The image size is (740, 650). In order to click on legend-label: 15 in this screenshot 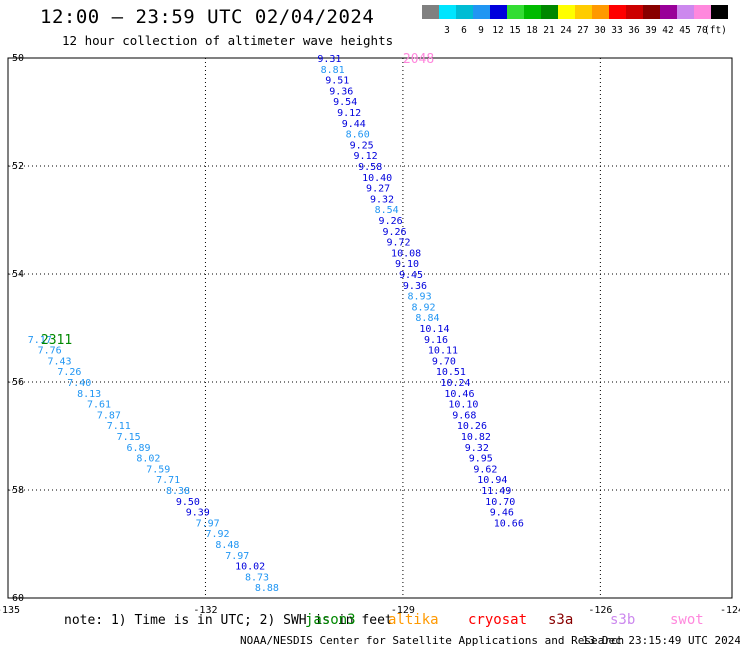, I will do `click(515, 30)`.